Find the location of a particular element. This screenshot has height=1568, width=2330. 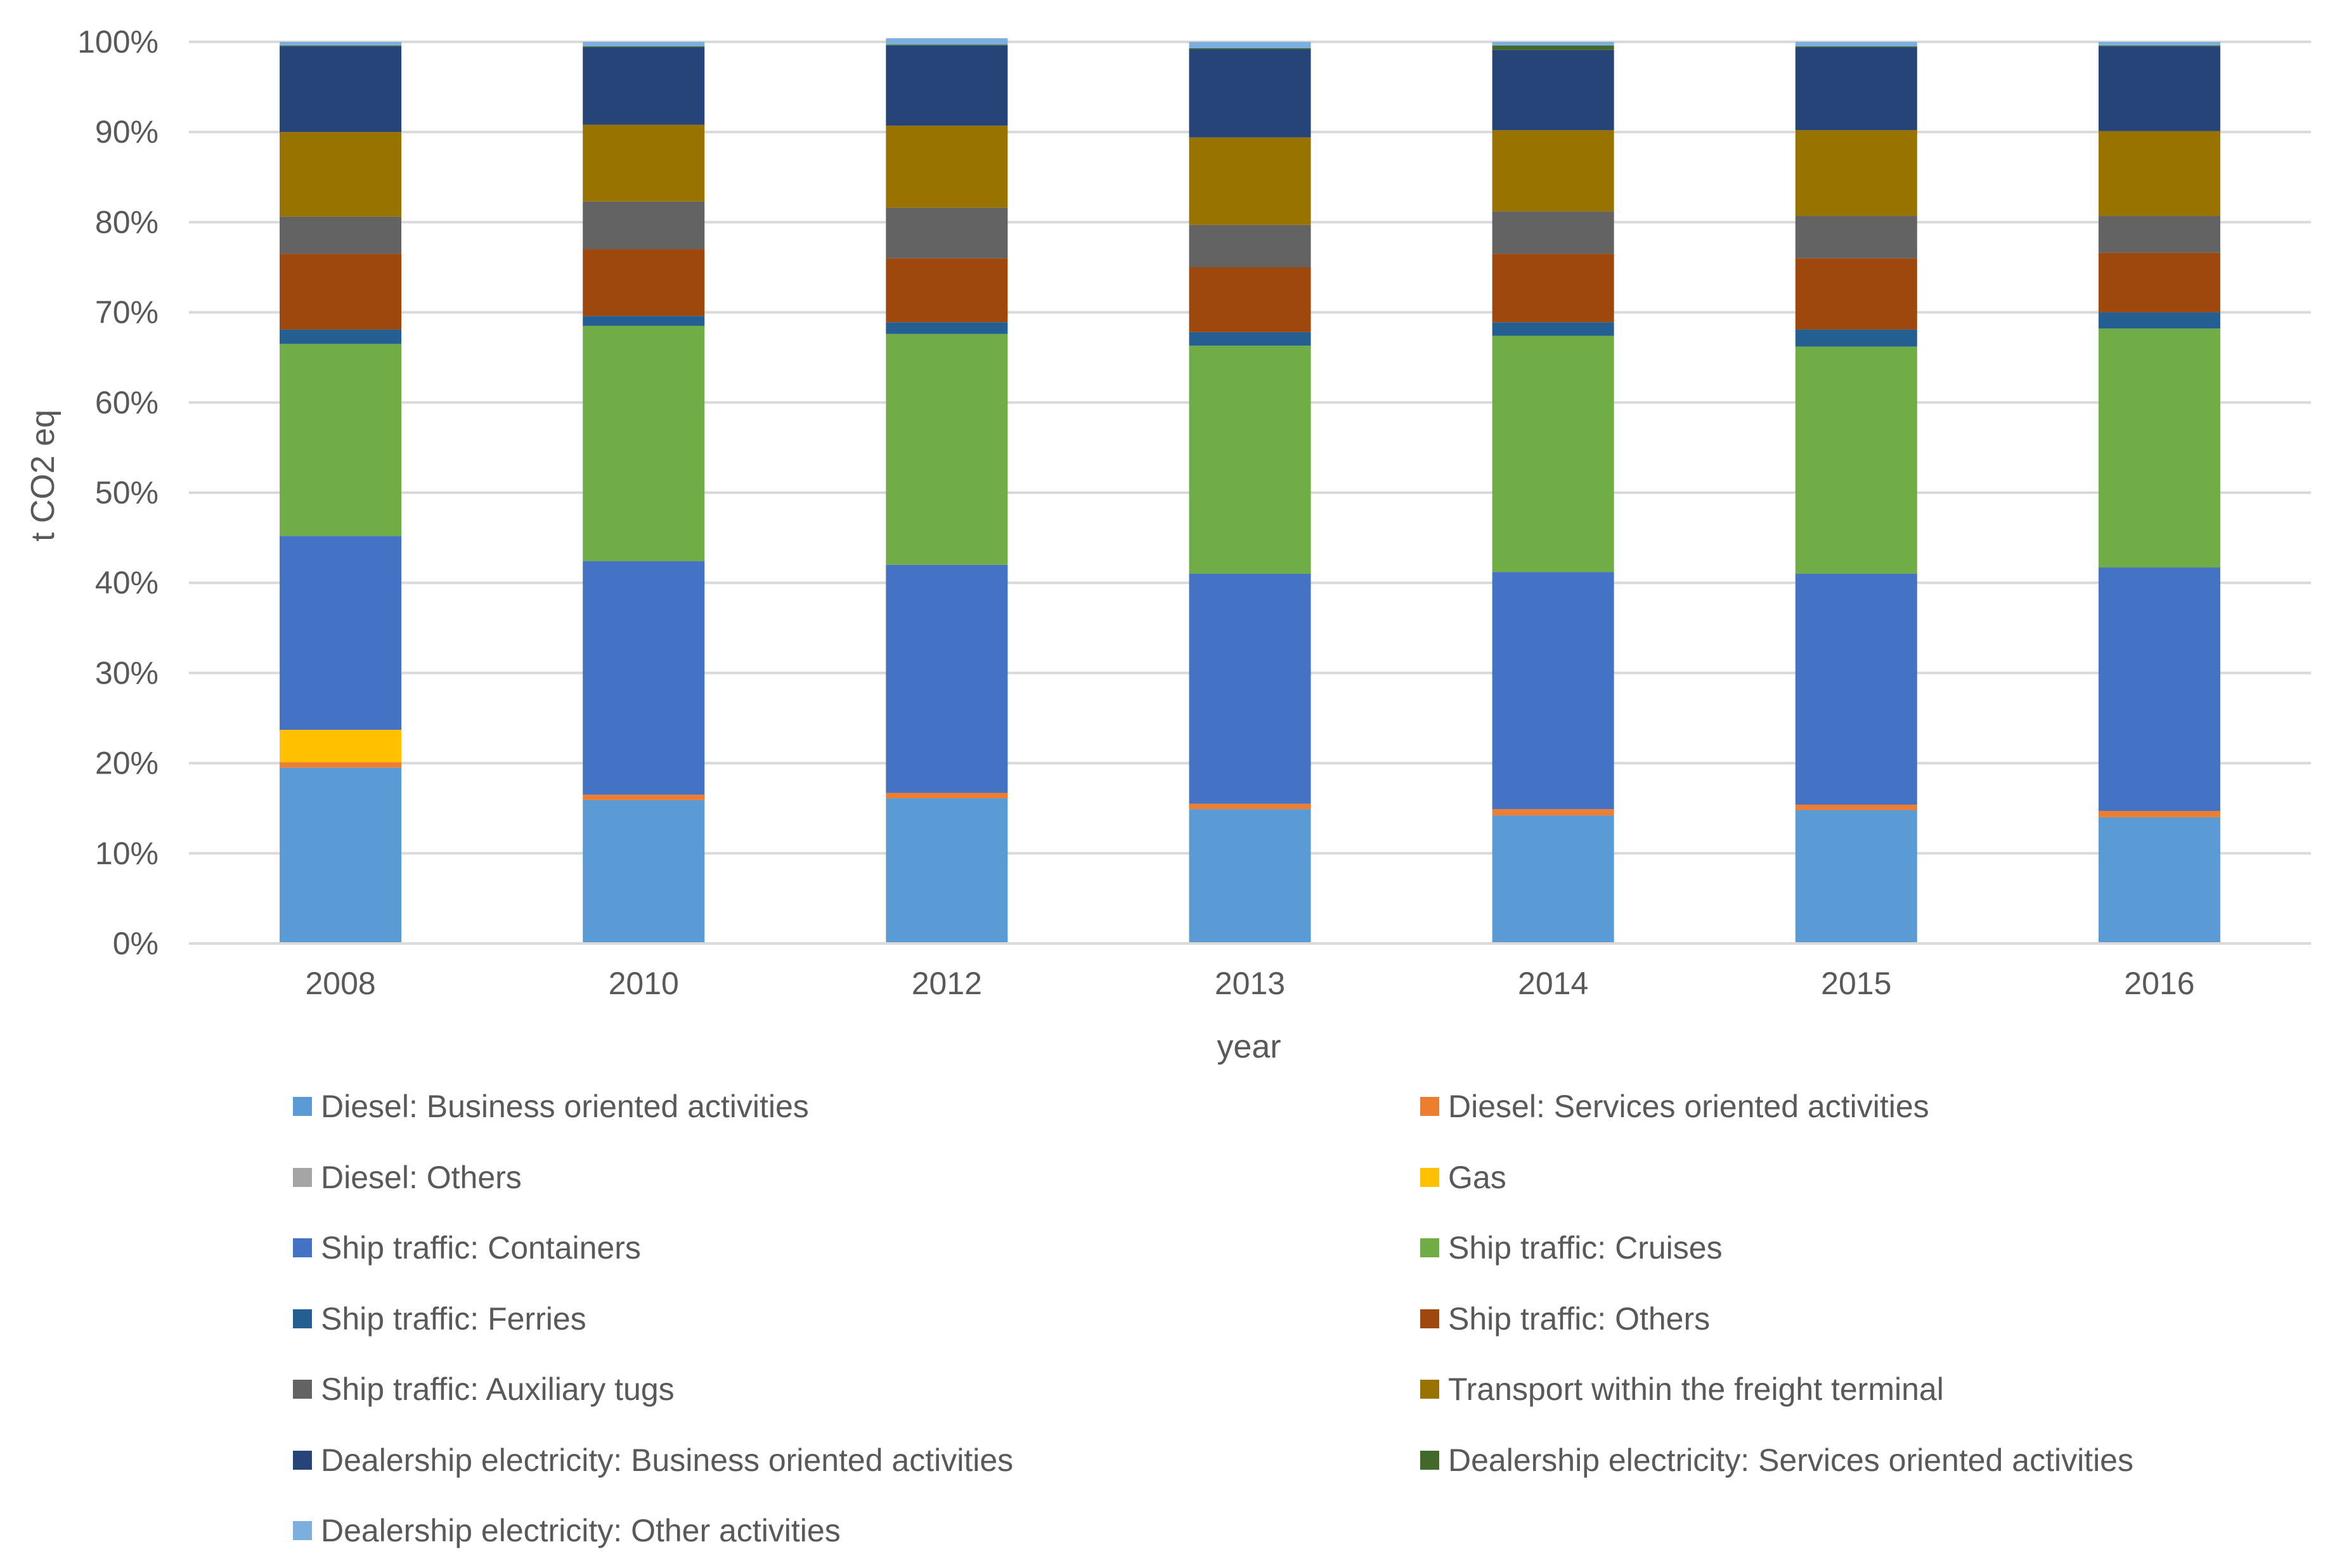

bar-stack-2010 is located at coordinates (644, 492).